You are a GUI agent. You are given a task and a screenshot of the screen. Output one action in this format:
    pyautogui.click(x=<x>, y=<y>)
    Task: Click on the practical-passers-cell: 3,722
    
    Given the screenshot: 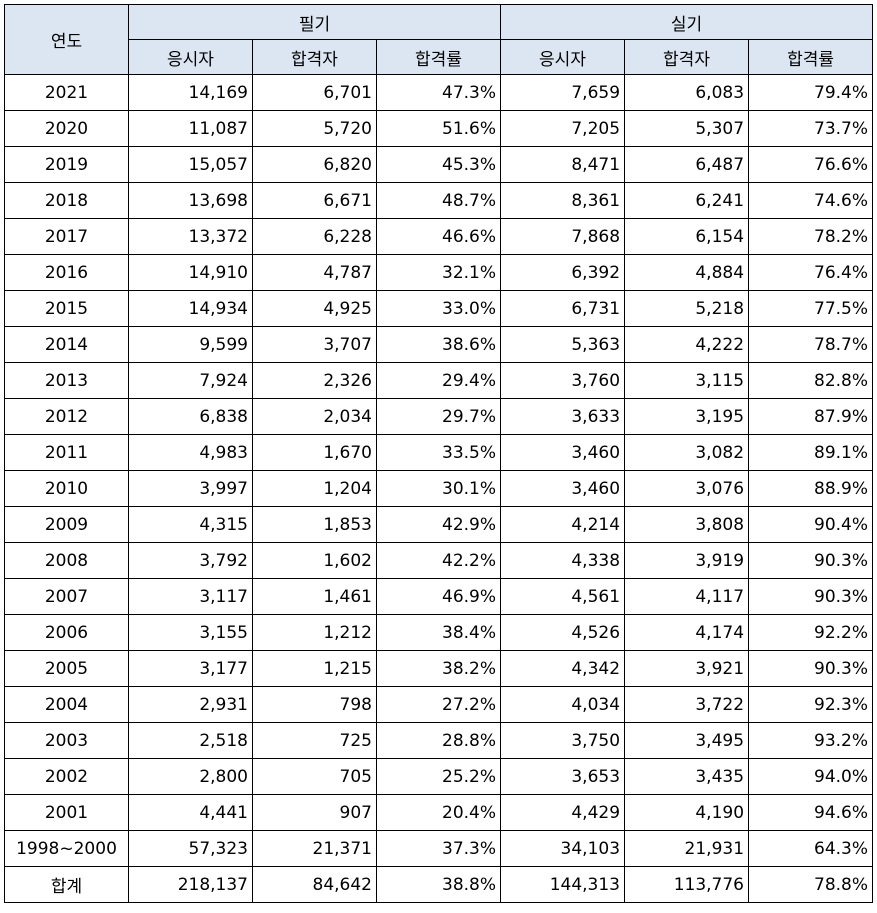 What is the action you would take?
    pyautogui.click(x=687, y=704)
    